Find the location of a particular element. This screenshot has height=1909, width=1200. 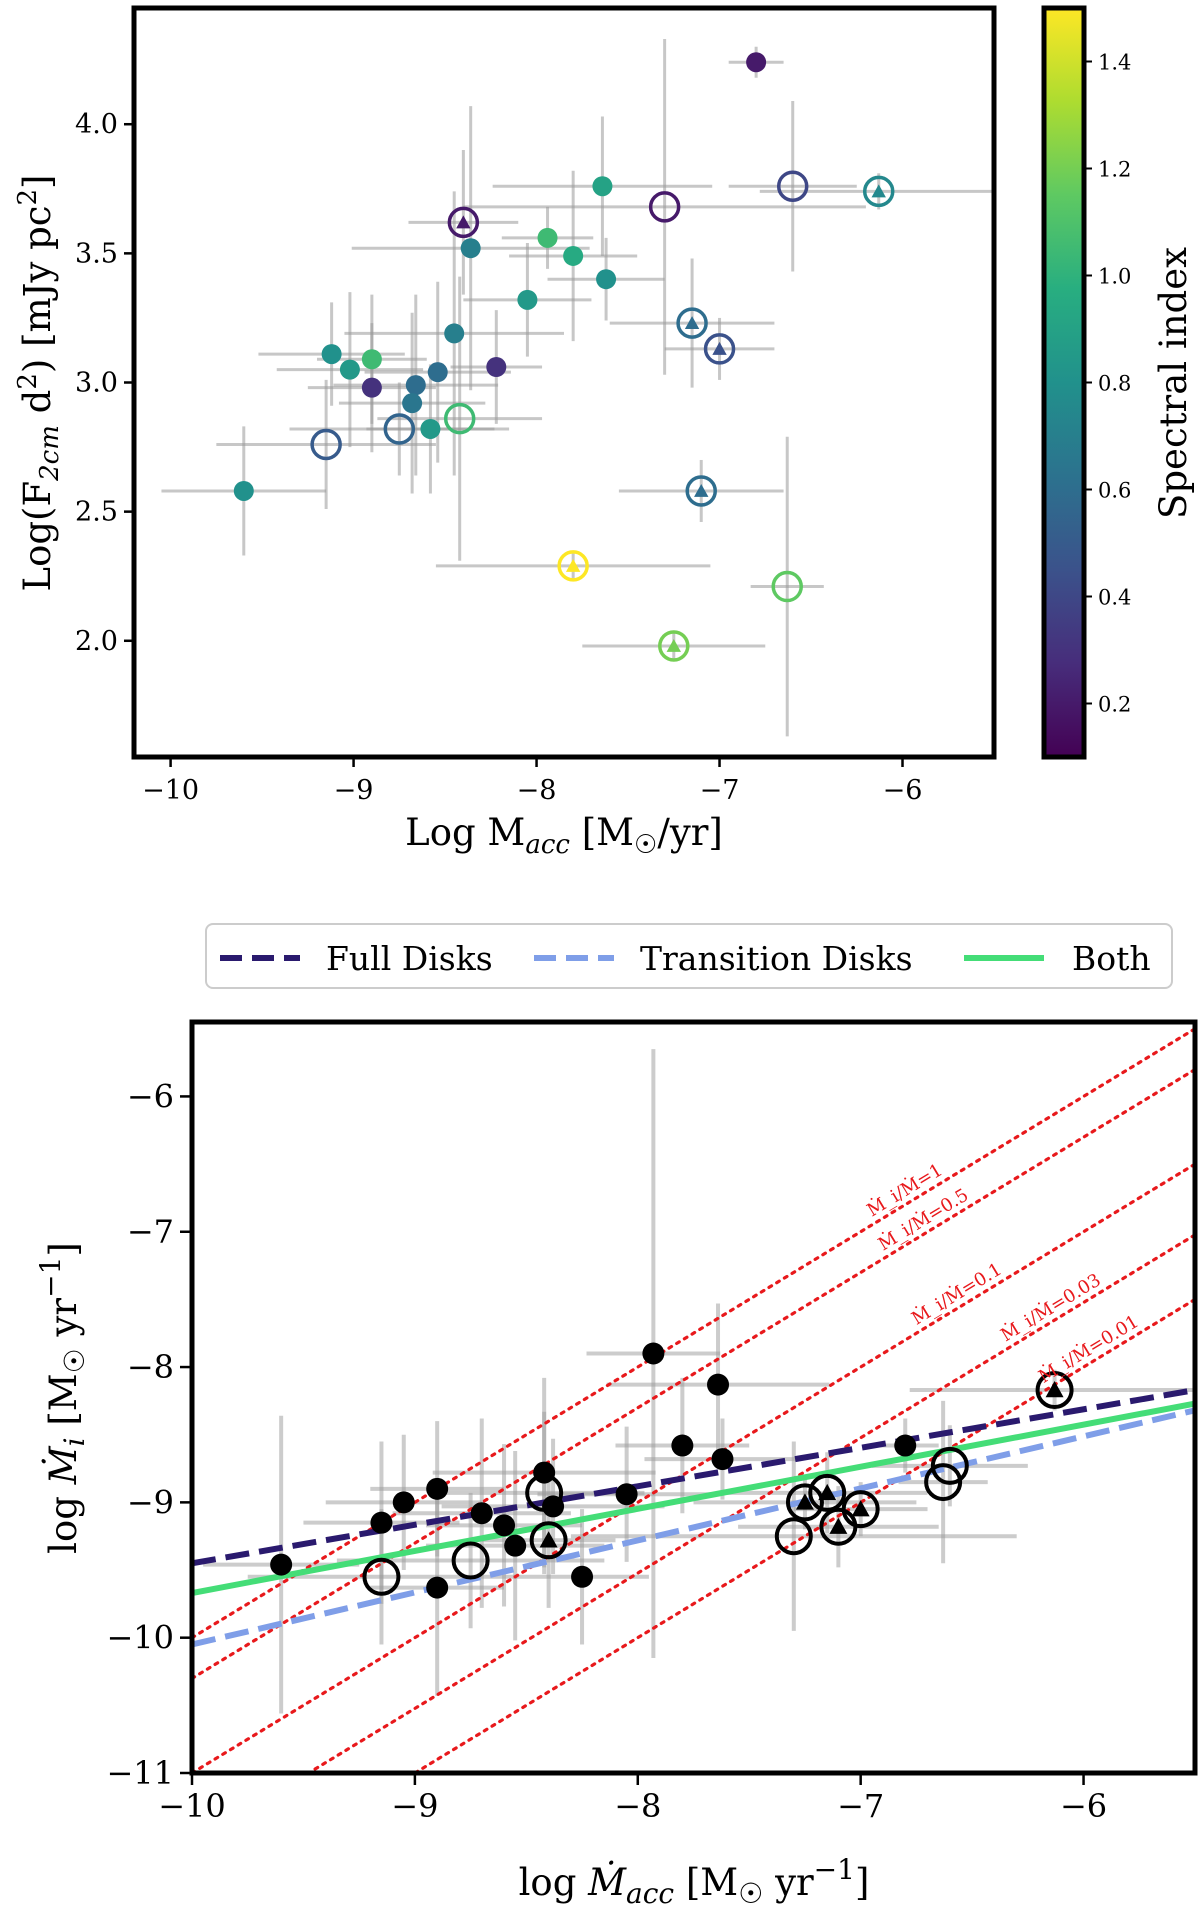

y-tick-label: 4.0 is located at coordinates (96, 124).